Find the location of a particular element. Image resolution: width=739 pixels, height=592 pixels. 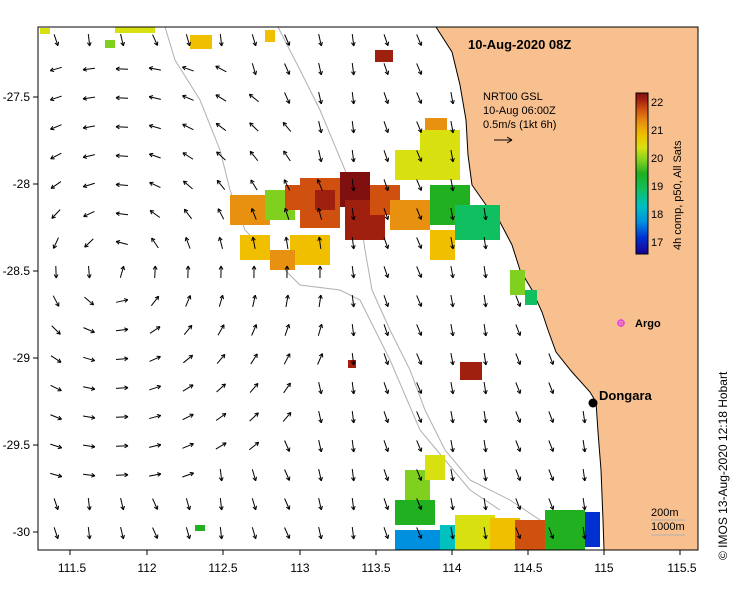

y-tick-label: -28.5 is located at coordinates (17, 271).